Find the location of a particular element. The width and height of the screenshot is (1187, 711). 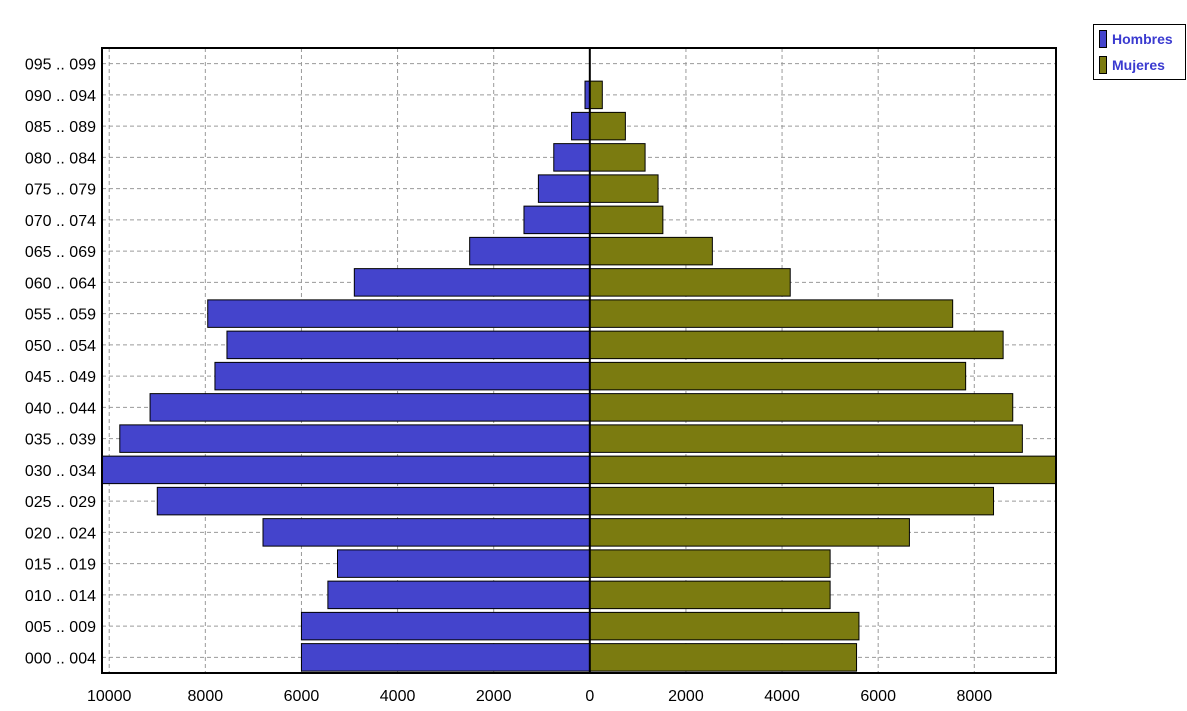

y-tick-label: 000 .. 004 is located at coordinates (60, 658).